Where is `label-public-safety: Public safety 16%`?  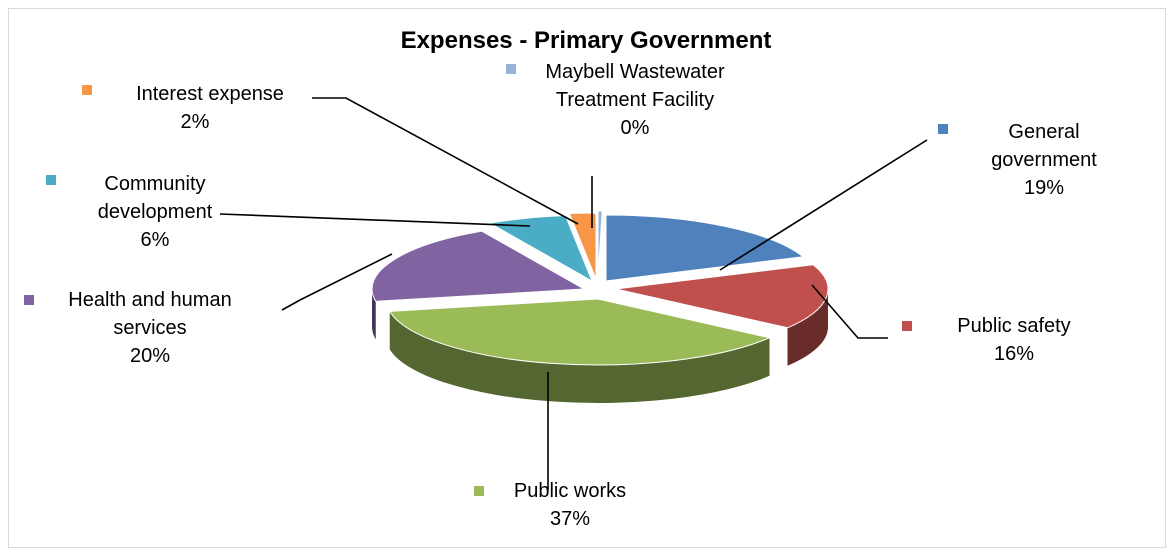
label-public-safety: Public safety 16% is located at coordinates (1005, 340).